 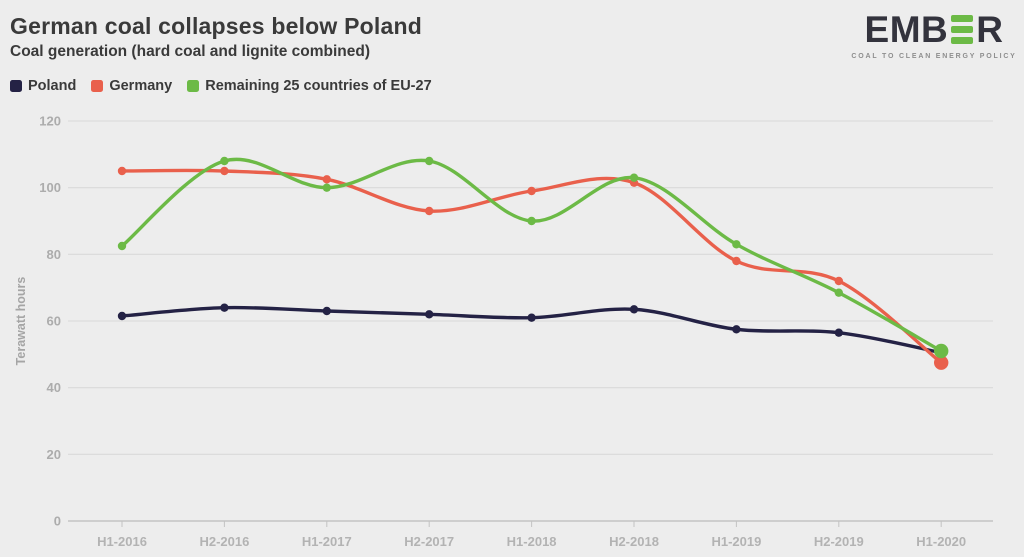 I want to click on data-point-germany-H1-2020, so click(x=941, y=362).